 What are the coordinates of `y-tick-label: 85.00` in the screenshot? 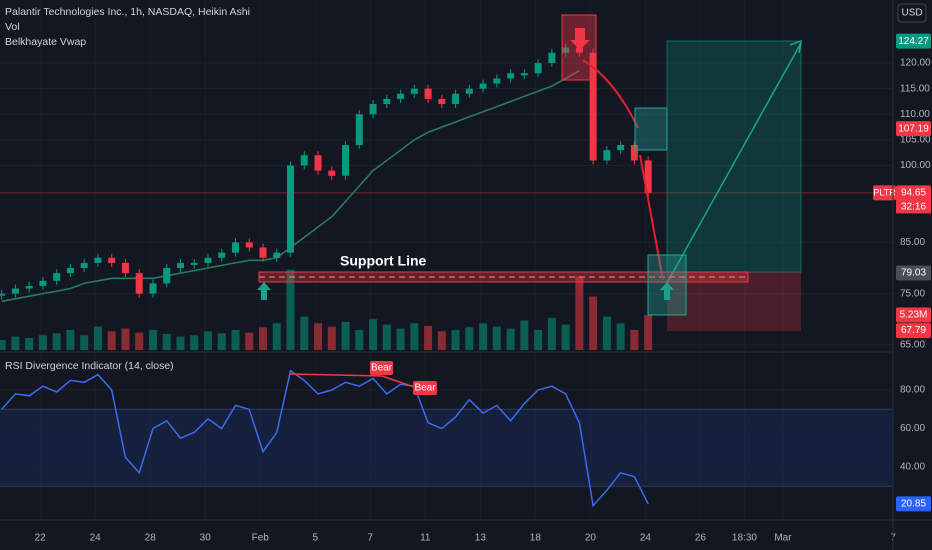 It's located at (912, 242).